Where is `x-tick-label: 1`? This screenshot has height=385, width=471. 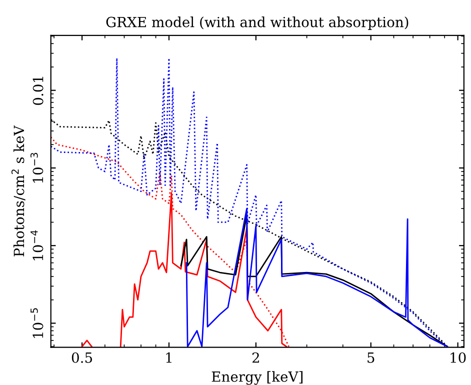 x-tick-label: 1 is located at coordinates (169, 357).